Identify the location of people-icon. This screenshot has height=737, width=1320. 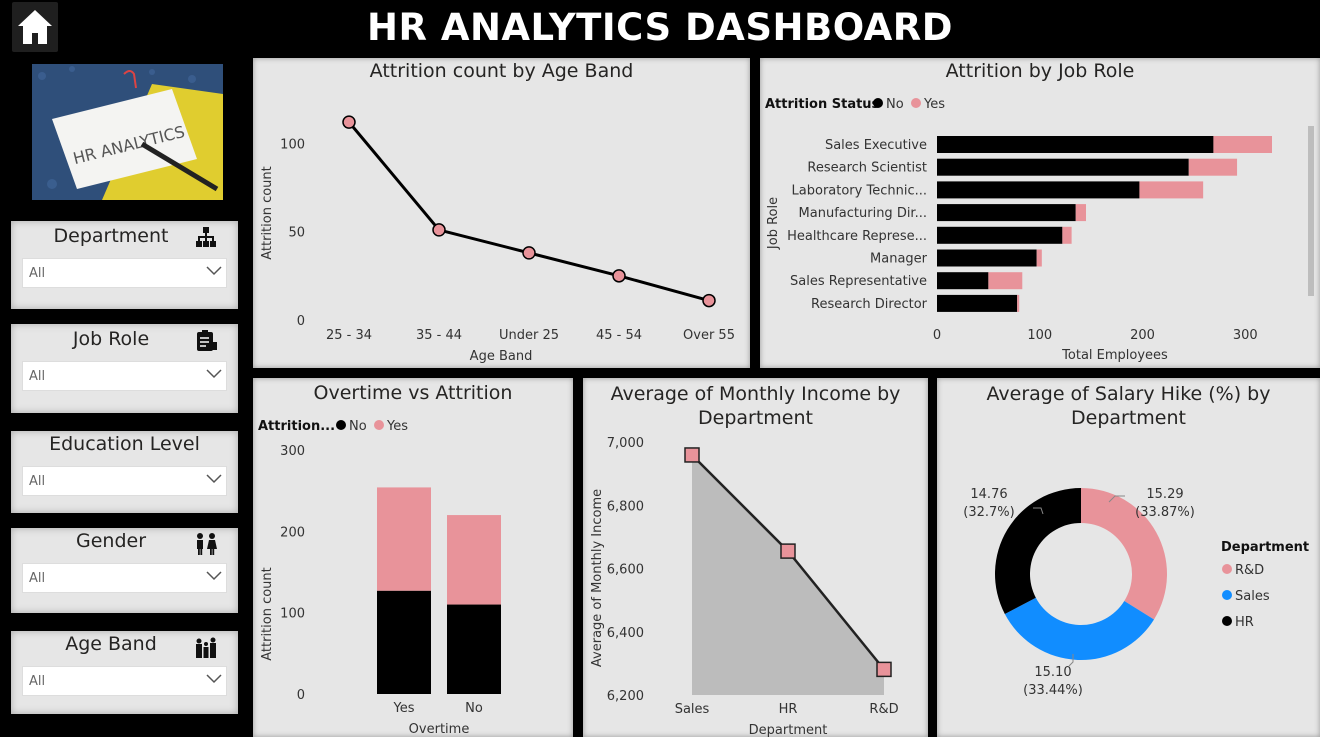
(207, 544).